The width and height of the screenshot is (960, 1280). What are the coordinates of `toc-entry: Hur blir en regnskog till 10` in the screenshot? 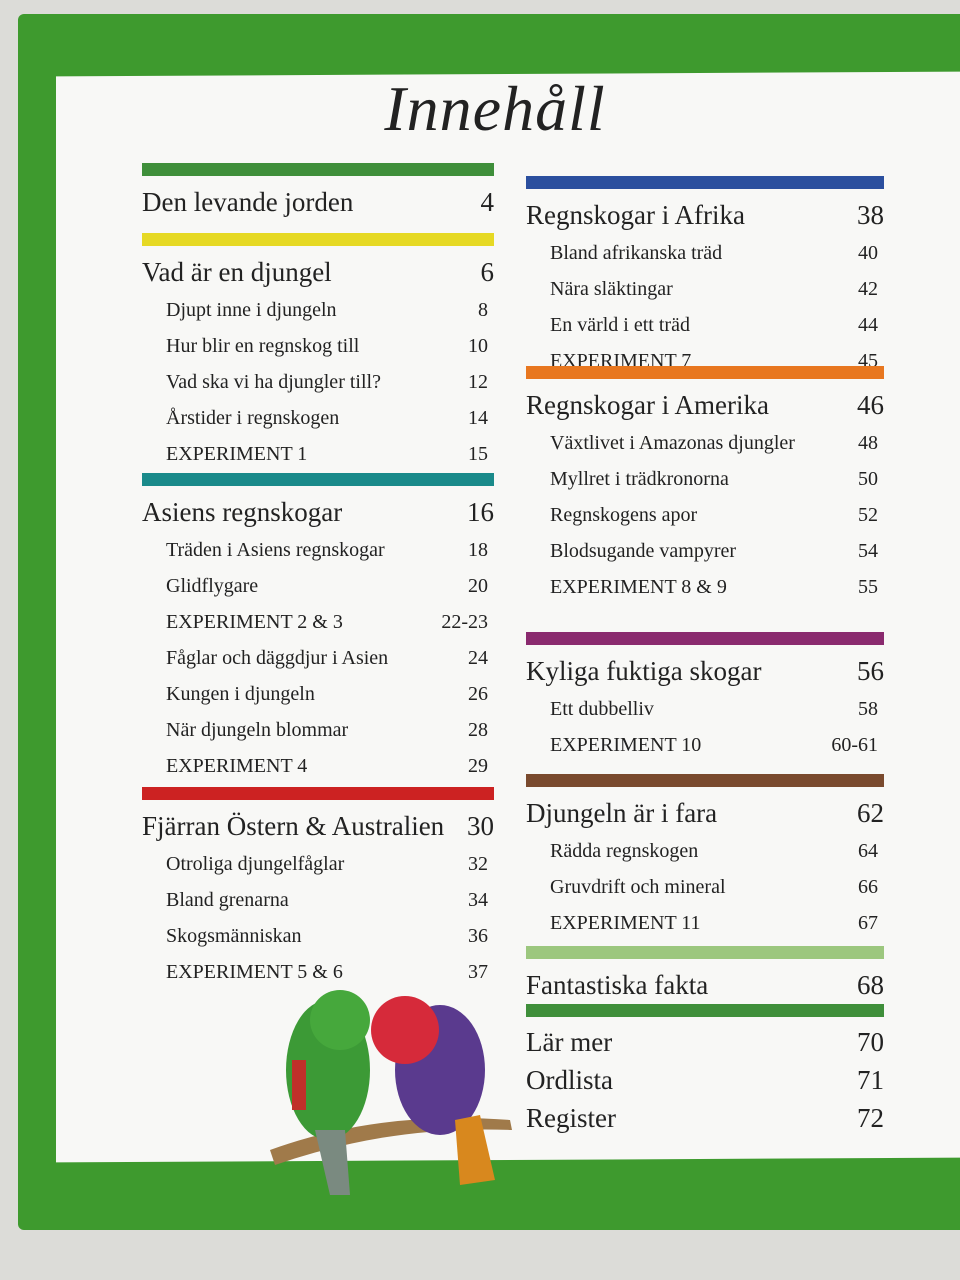 It's located at (318, 346).